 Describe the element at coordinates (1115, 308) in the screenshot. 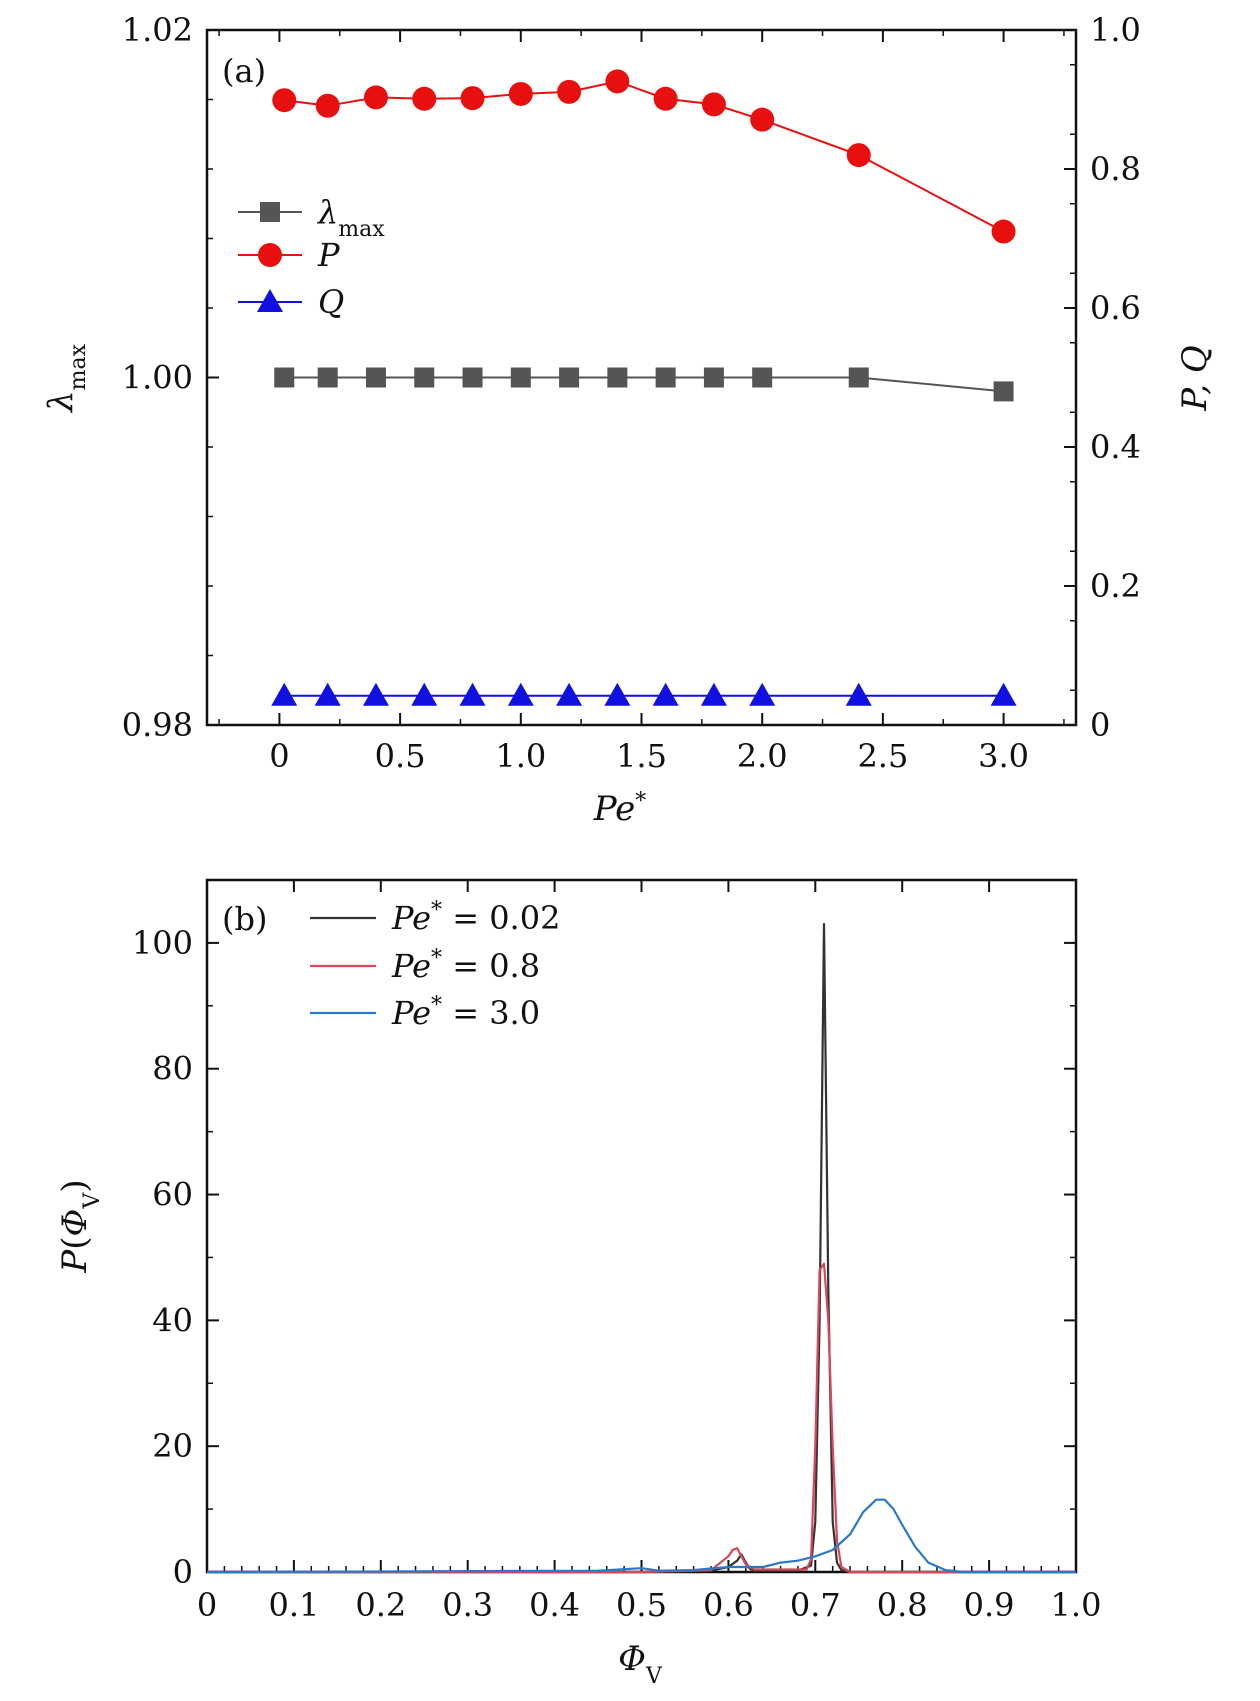

I see `y-right-tick-label-a: 0.6` at that location.